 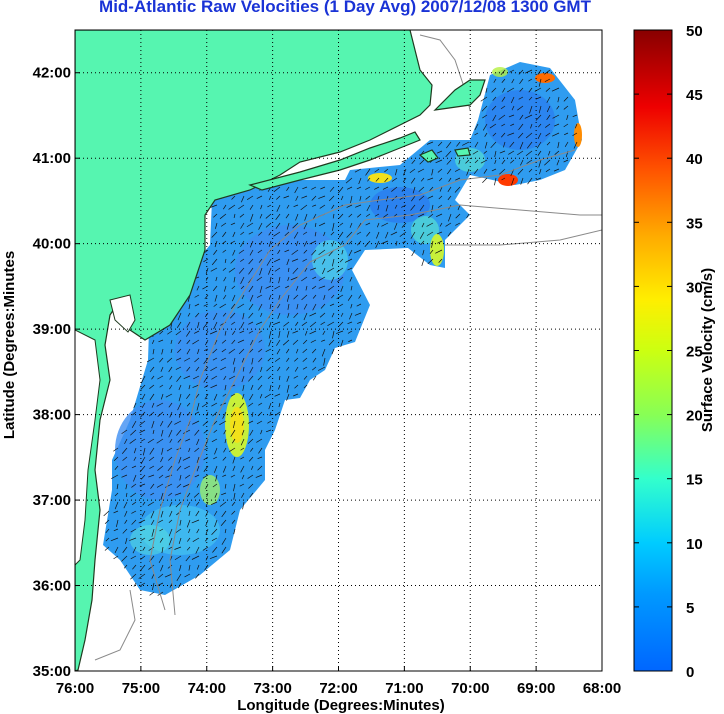 What do you see at coordinates (52, 244) in the screenshot?
I see `y-tick-label: 40:00` at bounding box center [52, 244].